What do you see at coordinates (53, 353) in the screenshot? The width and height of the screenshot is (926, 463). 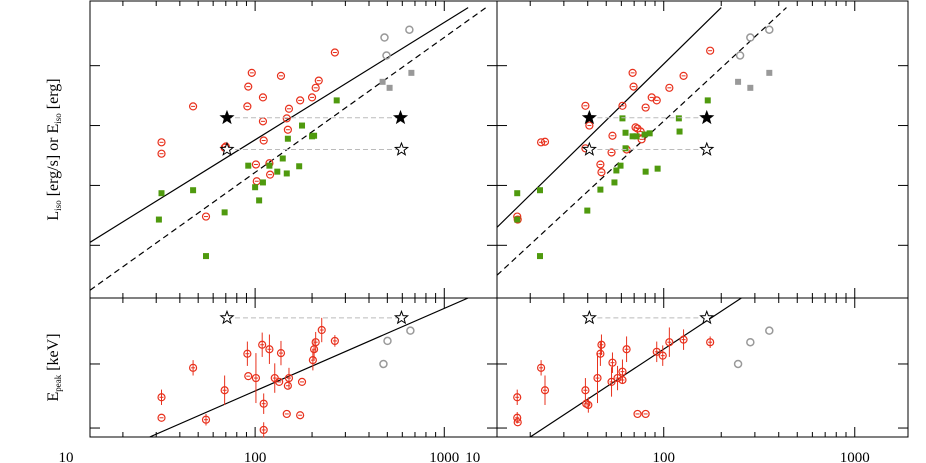 I see `y-axis-label-part: [keV]` at bounding box center [53, 353].